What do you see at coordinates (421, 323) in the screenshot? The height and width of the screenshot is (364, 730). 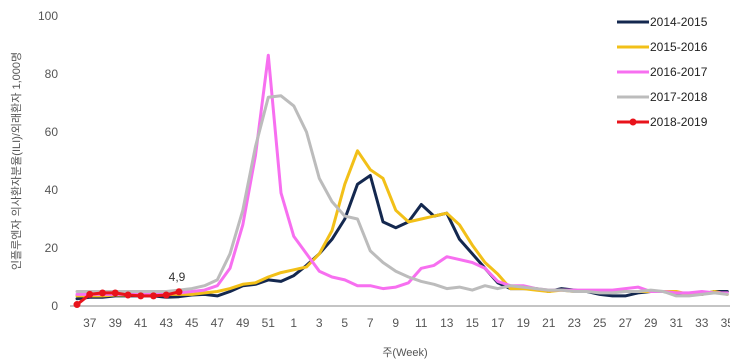 I see `x-tick-label: 11` at bounding box center [421, 323].